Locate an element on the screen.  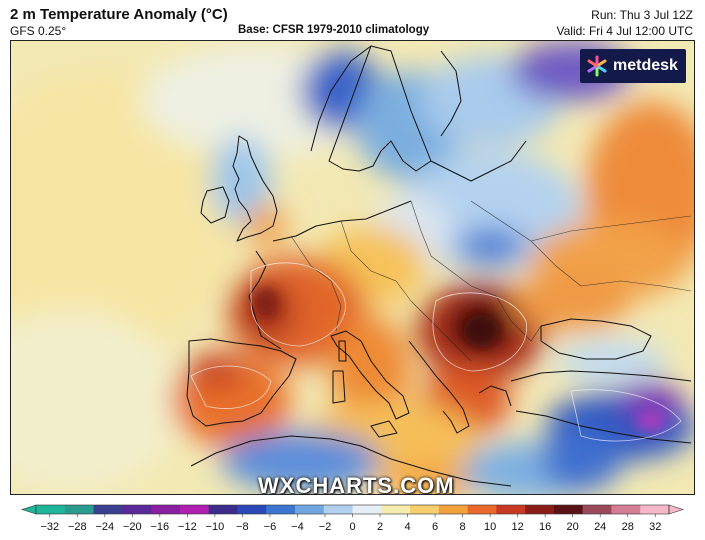
legend-tick-label: 32 is located at coordinates (655, 527).